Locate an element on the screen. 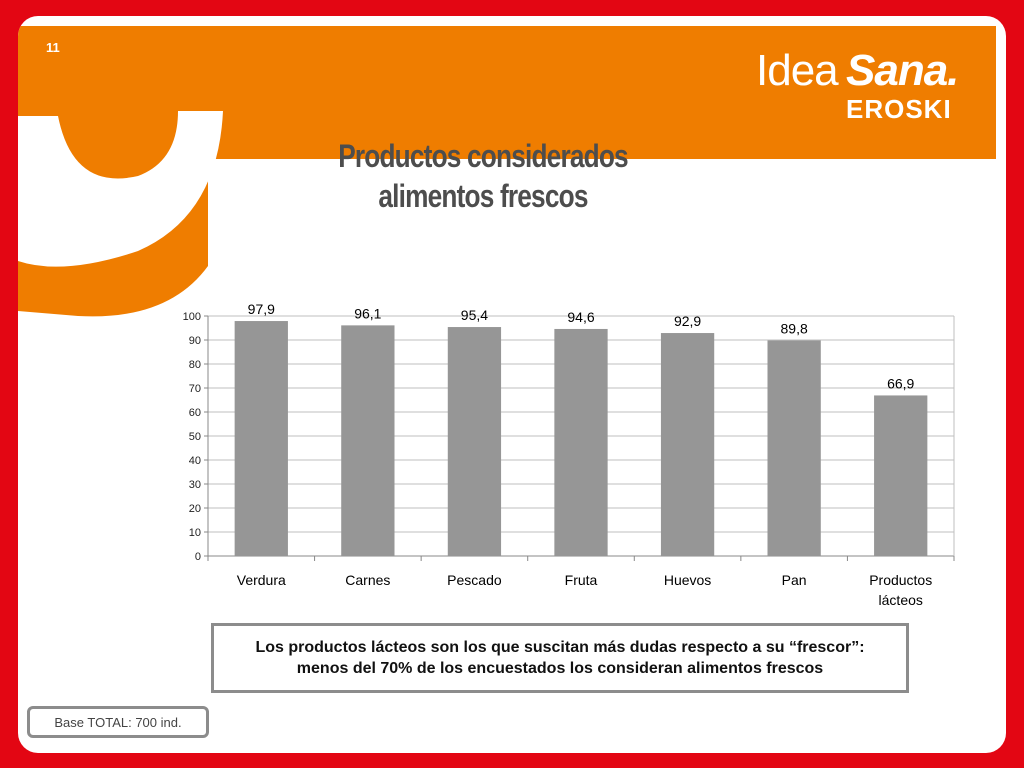 The width and height of the screenshot is (1024, 768). base-text: Base TOTAL: 700 ind. is located at coordinates (118, 722).